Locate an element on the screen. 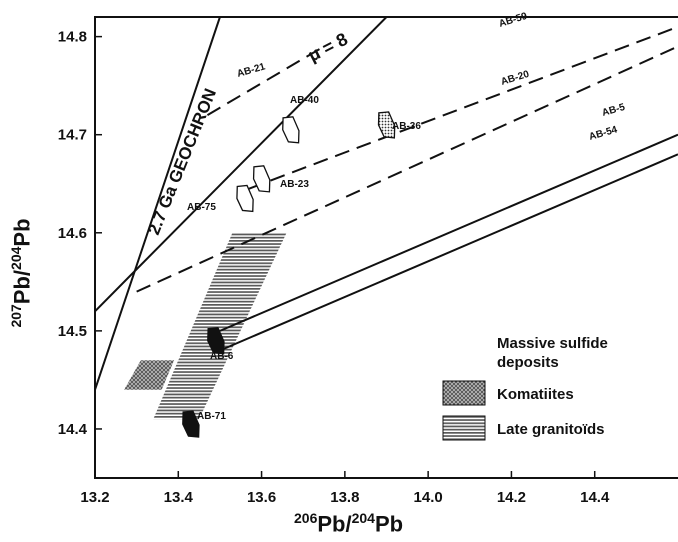  point-label-ab-75: AB-75 is located at coordinates (201, 207).